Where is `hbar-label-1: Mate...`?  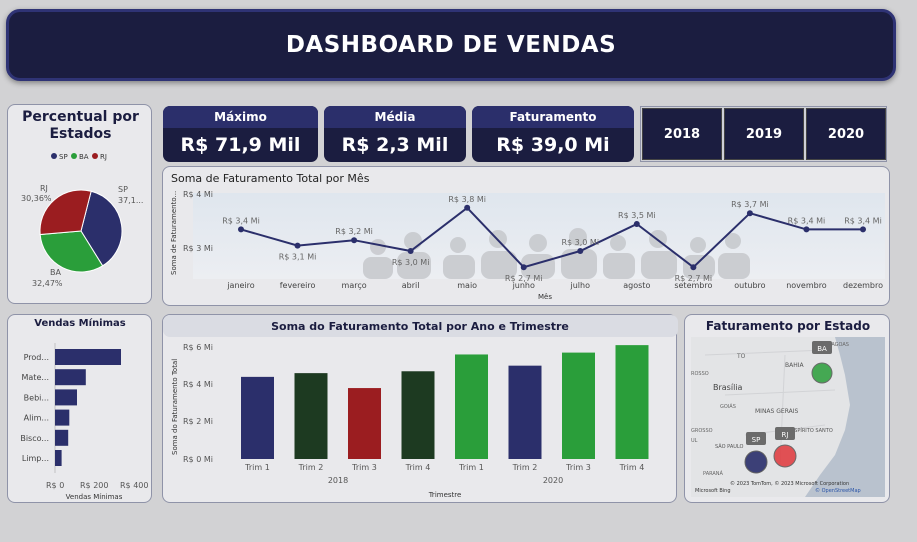 hbar-label-1: Mate... is located at coordinates (36, 377).